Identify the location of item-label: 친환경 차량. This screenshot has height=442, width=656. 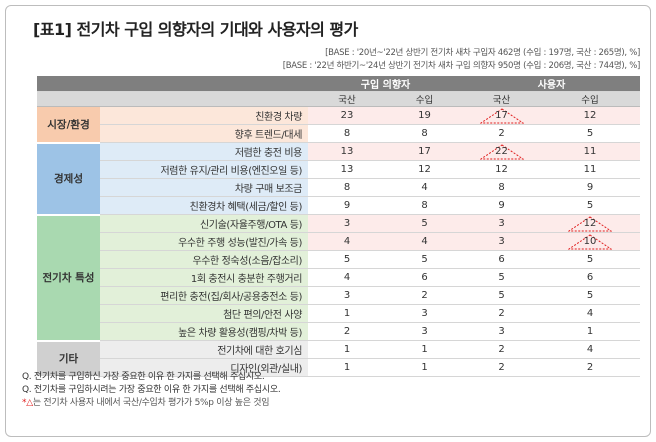
(204, 115).